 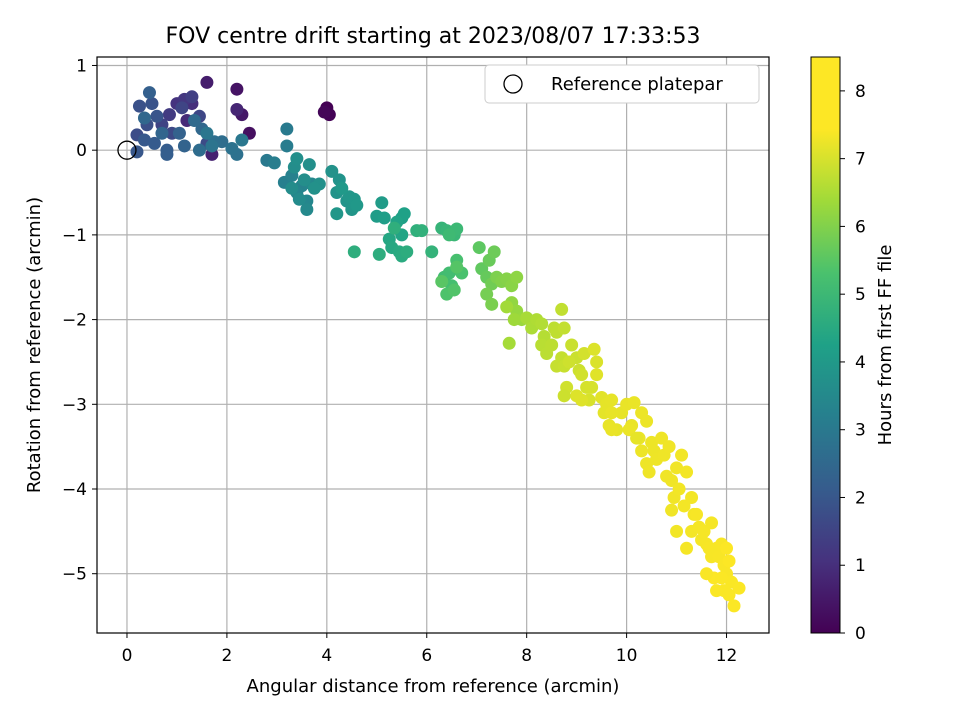 I want to click on y-tick-label: 0, so click(x=81, y=151).